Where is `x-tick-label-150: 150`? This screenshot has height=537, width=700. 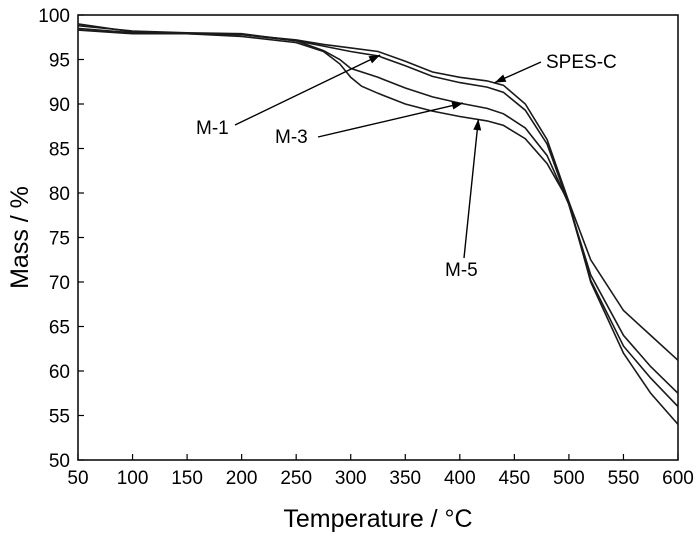 x-tick-label-150: 150 is located at coordinates (187, 478).